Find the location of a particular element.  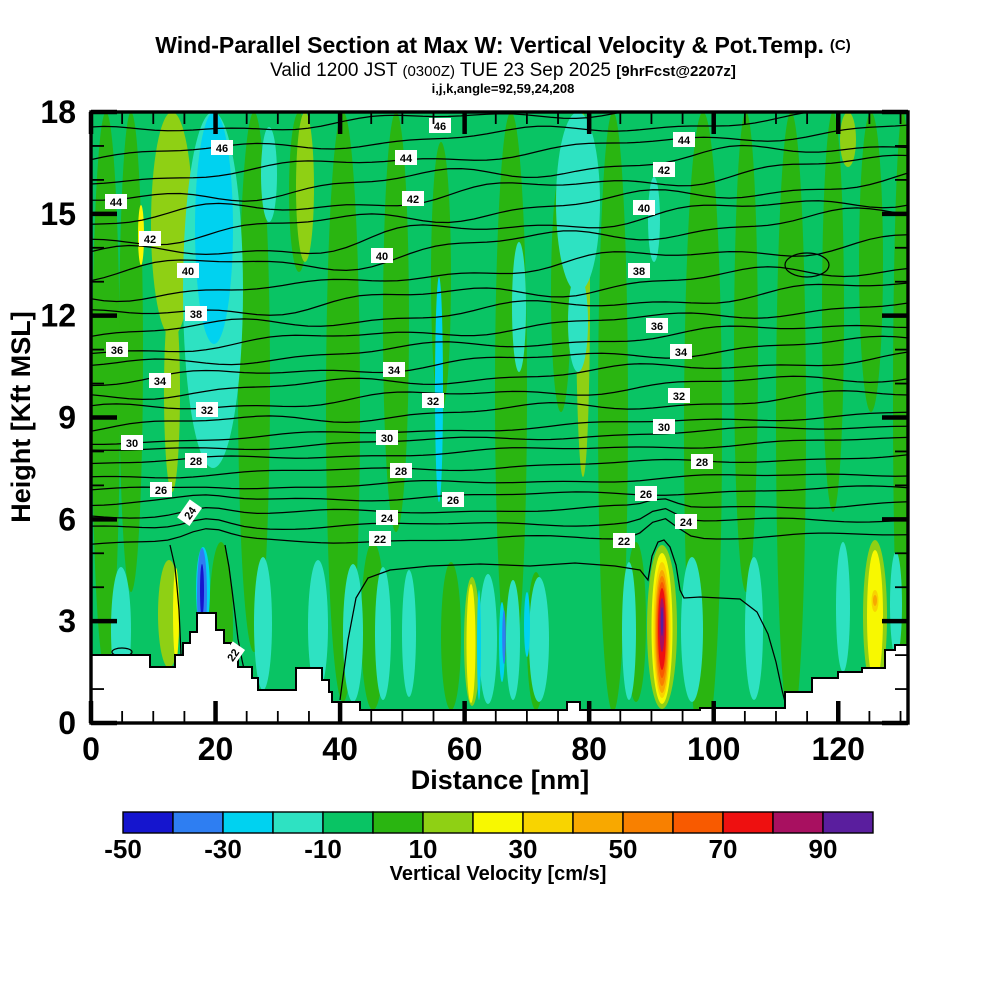

contour-label: 22 is located at coordinates (380, 538).